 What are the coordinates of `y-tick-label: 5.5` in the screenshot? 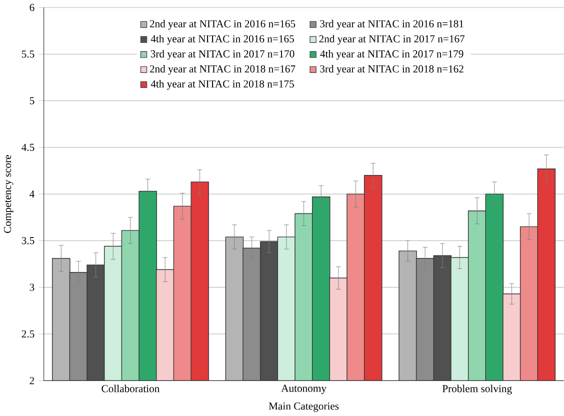 It's located at (28, 54).